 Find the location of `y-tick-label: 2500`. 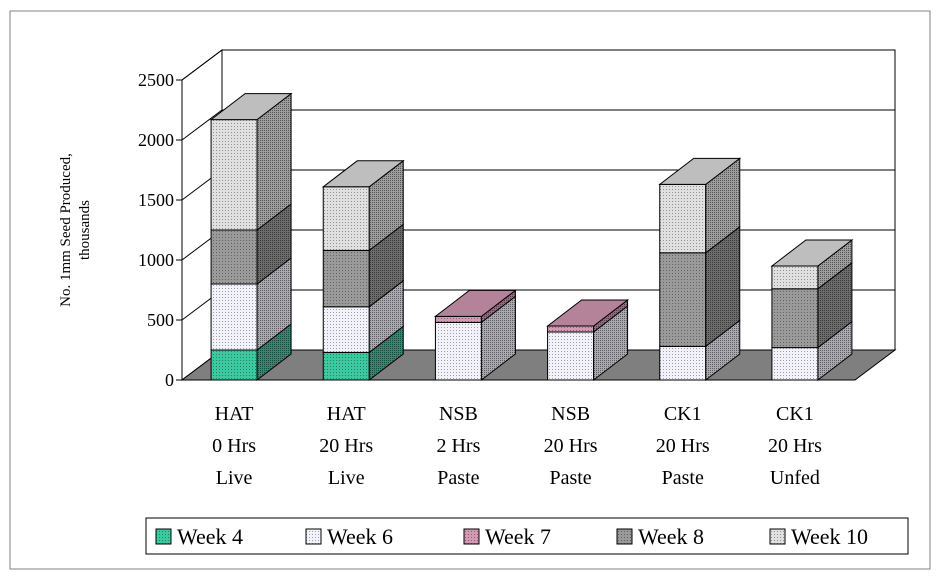

y-tick-label: 2500 is located at coordinates (156, 80).